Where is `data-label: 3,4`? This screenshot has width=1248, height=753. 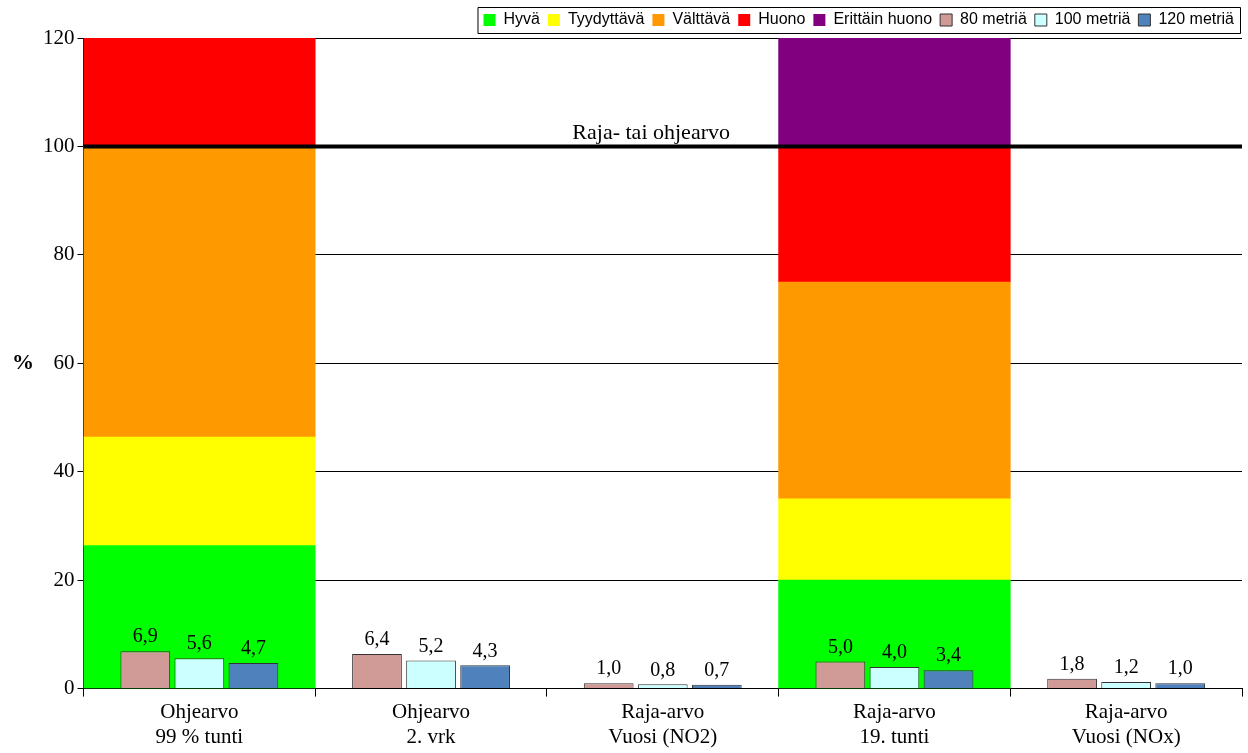
data-label: 3,4 is located at coordinates (949, 654).